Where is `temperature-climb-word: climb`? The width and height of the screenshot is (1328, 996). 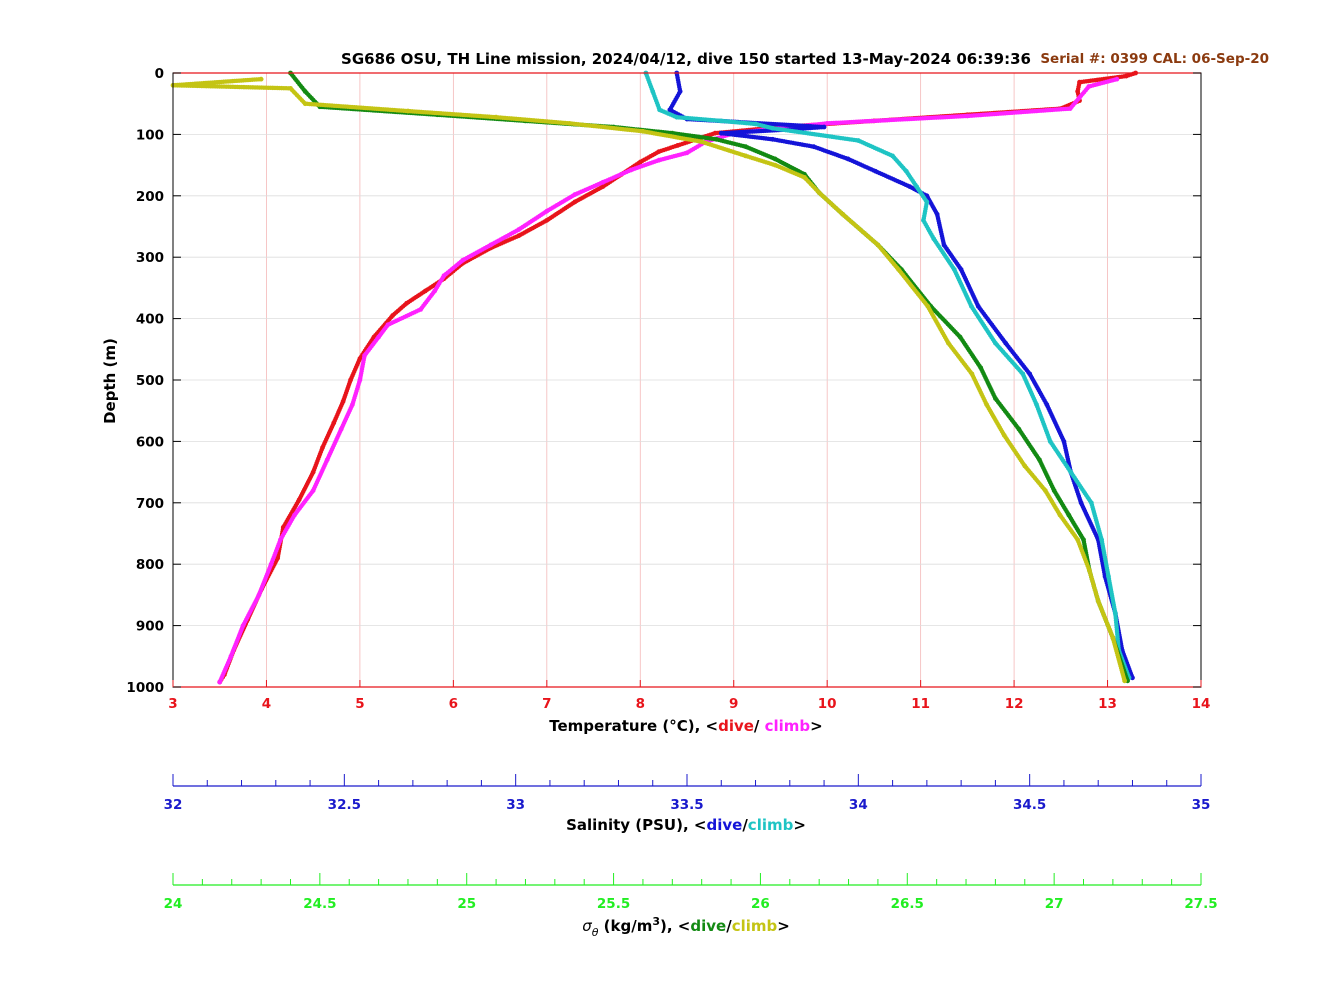
temperature-climb-word: climb is located at coordinates (788, 726).